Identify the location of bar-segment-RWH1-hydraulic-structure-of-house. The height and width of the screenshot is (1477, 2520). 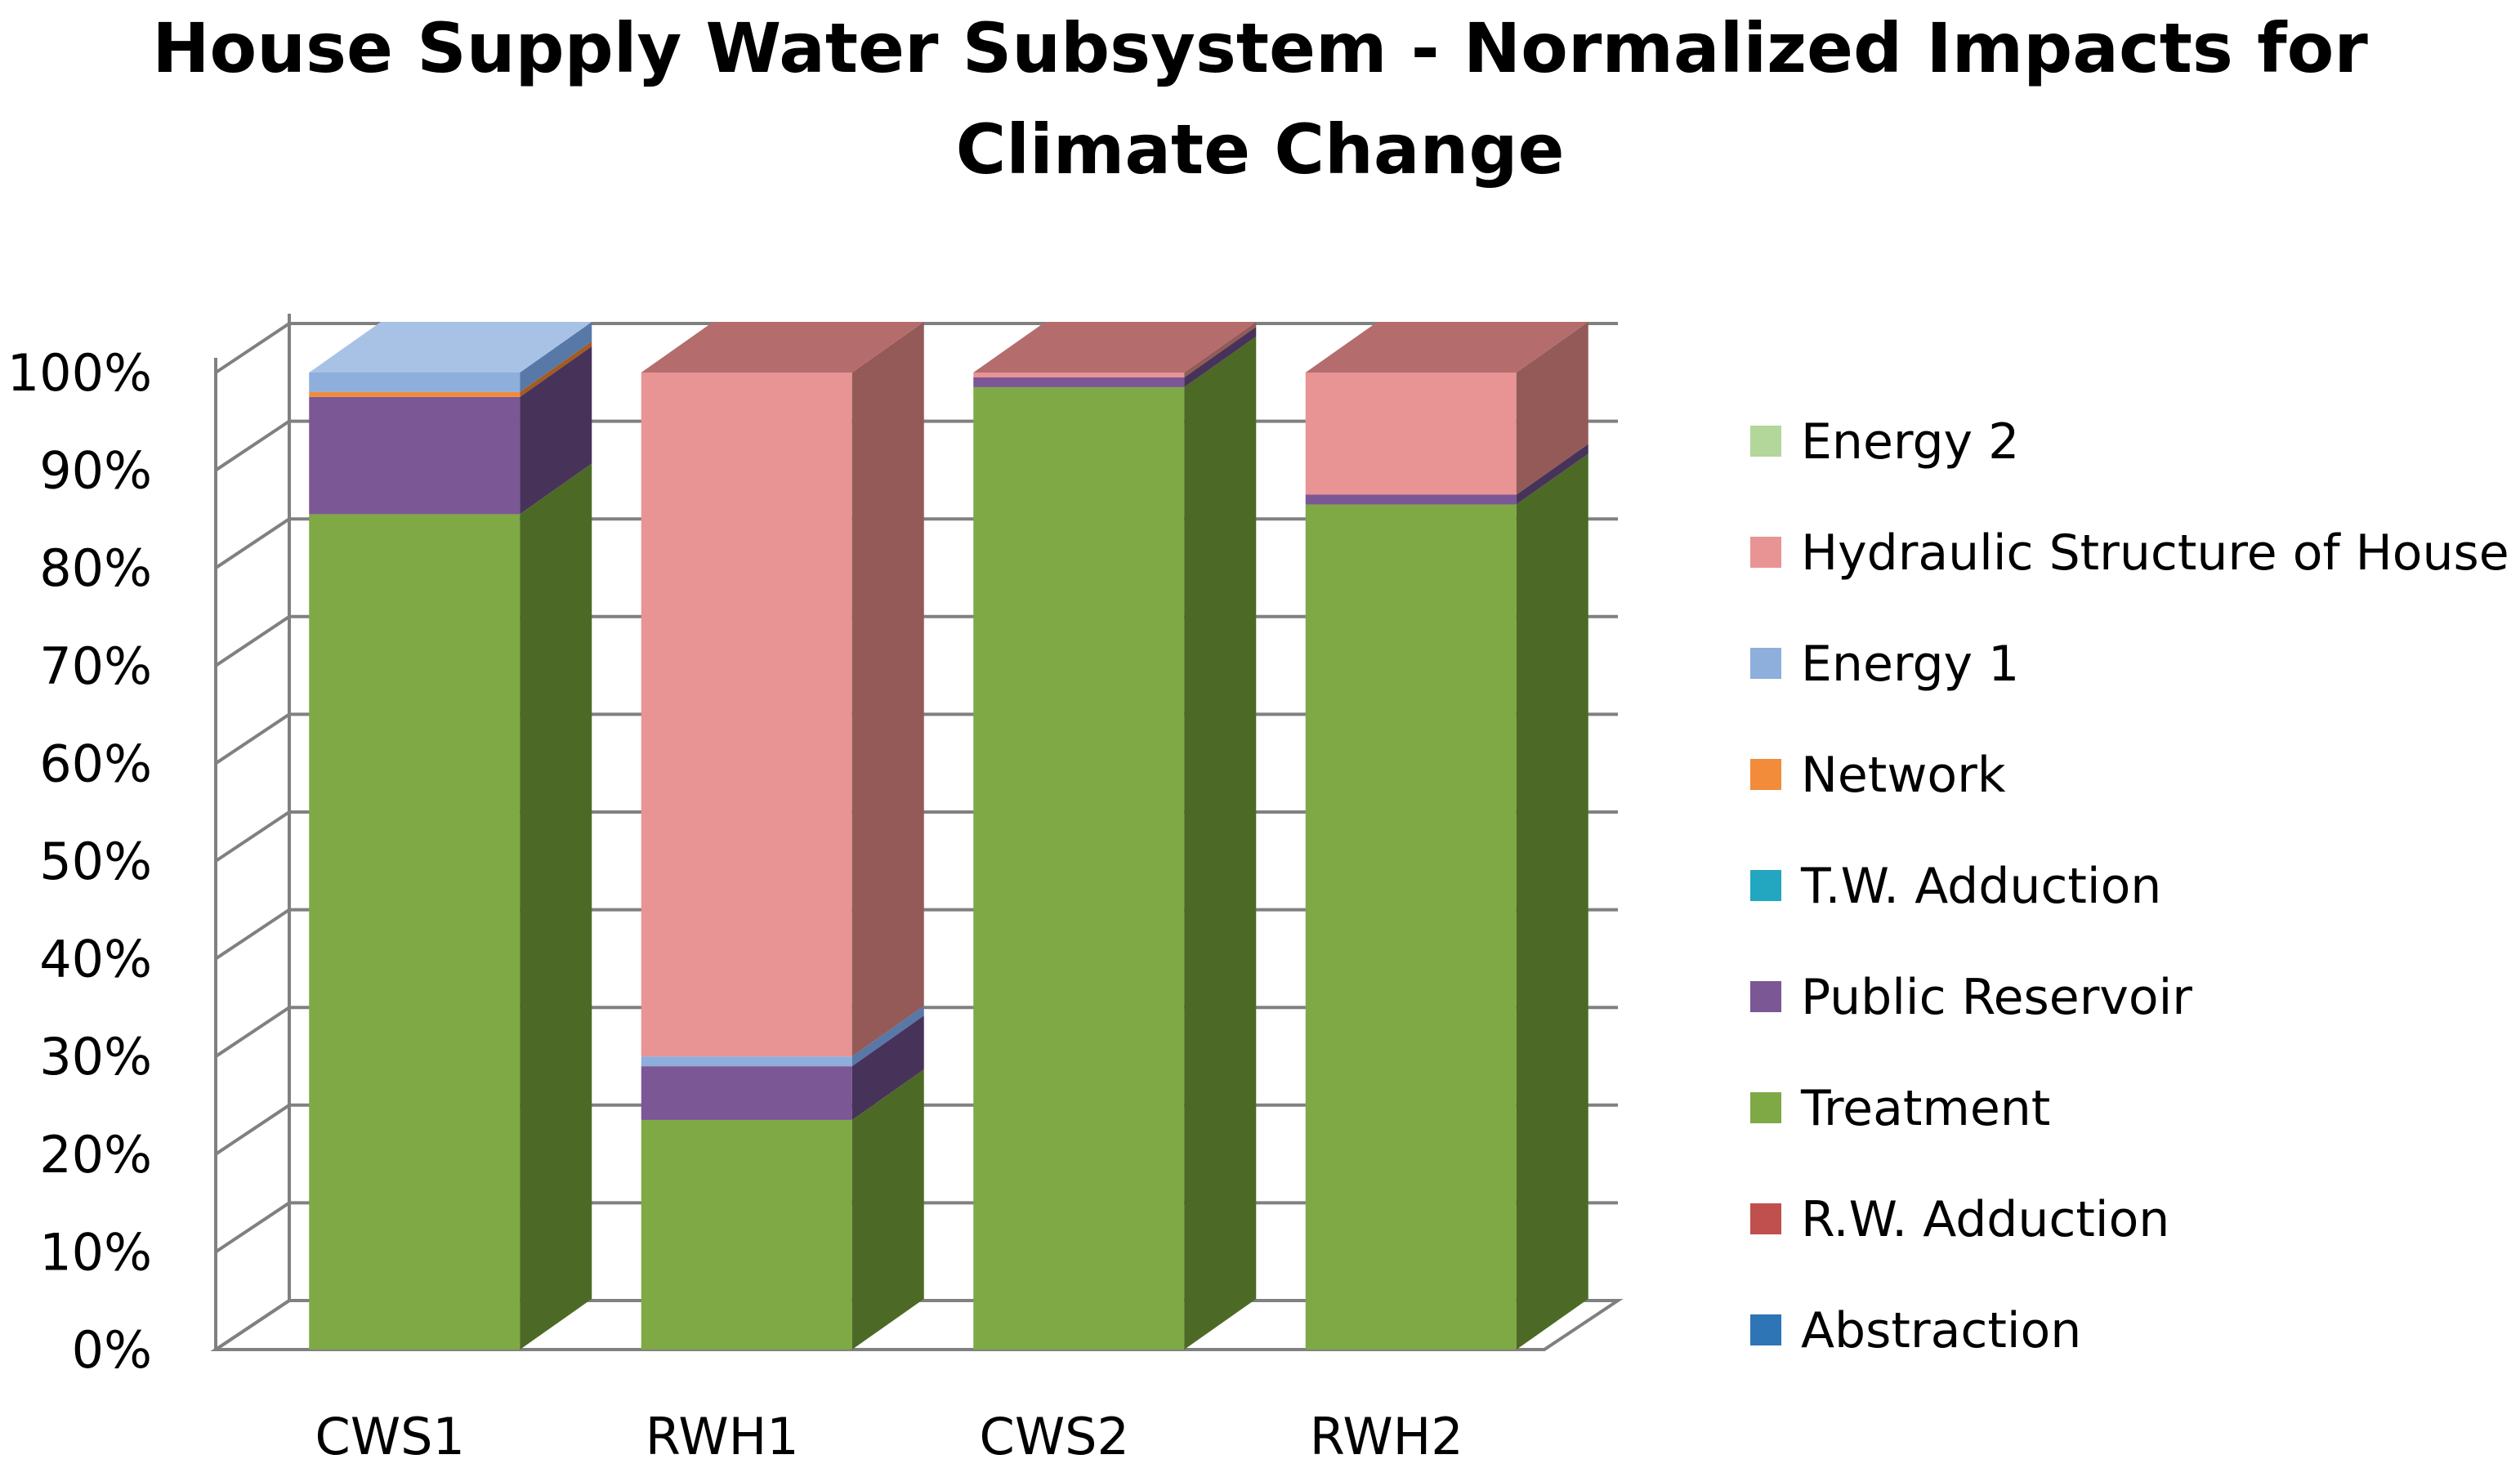
(782, 689).